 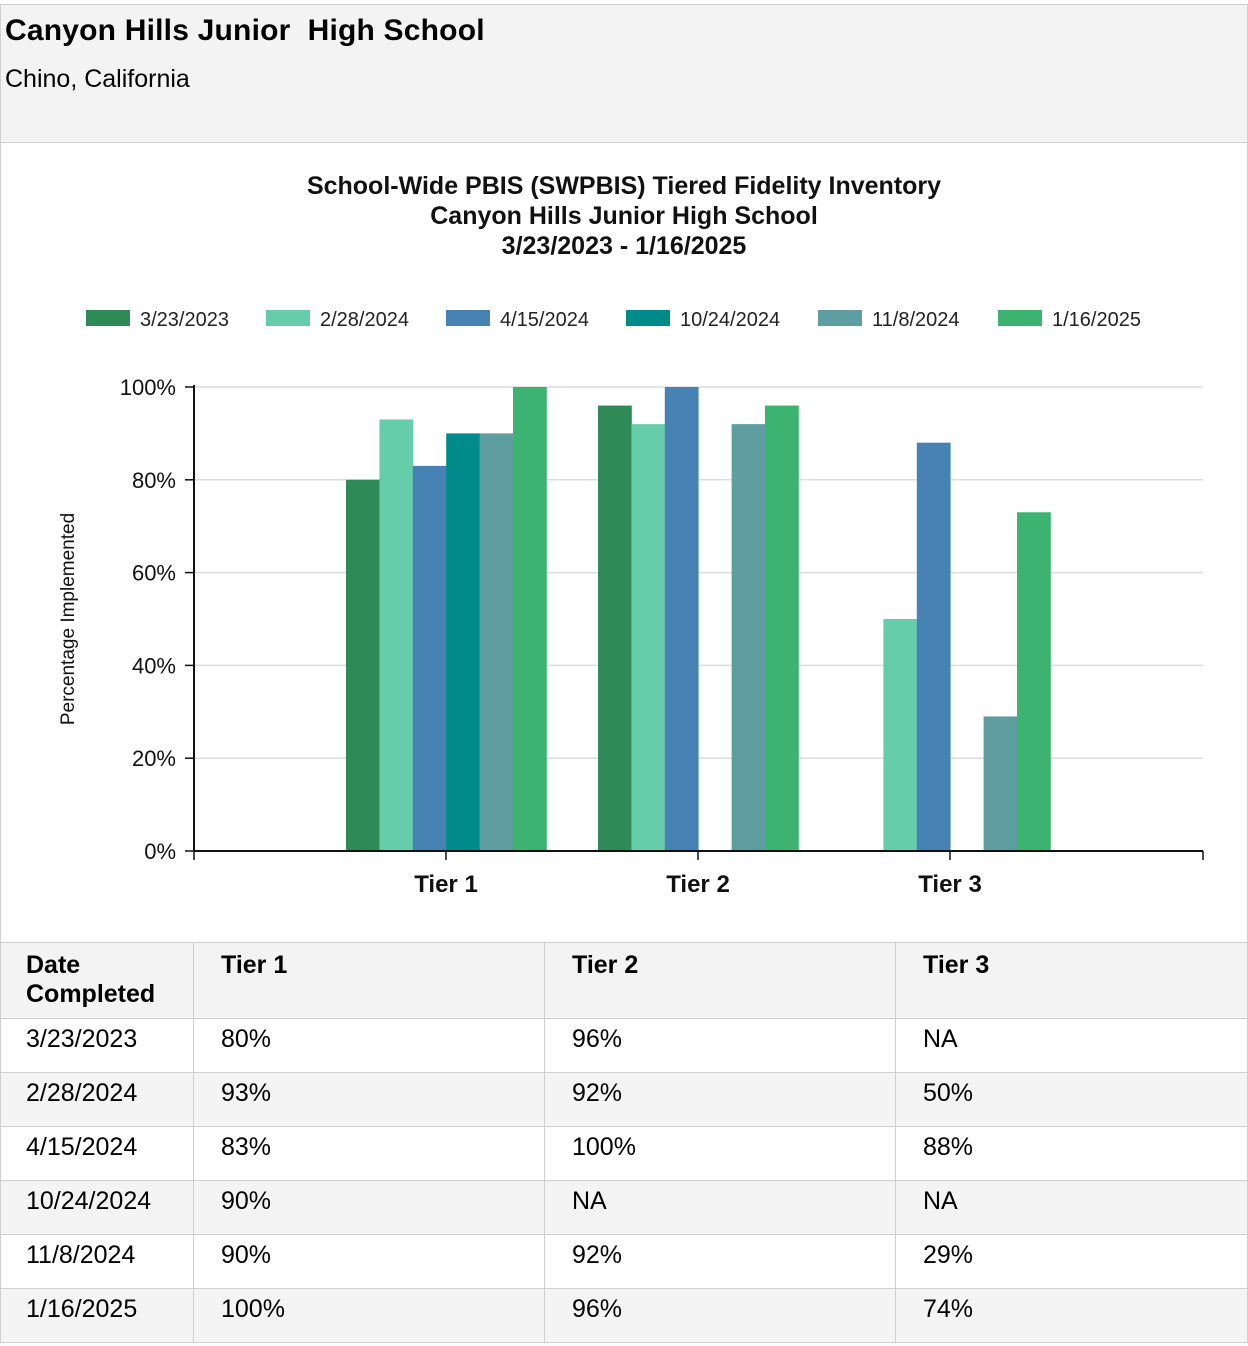 I want to click on cell-tier-3: 50%, so click(x=1071, y=1099).